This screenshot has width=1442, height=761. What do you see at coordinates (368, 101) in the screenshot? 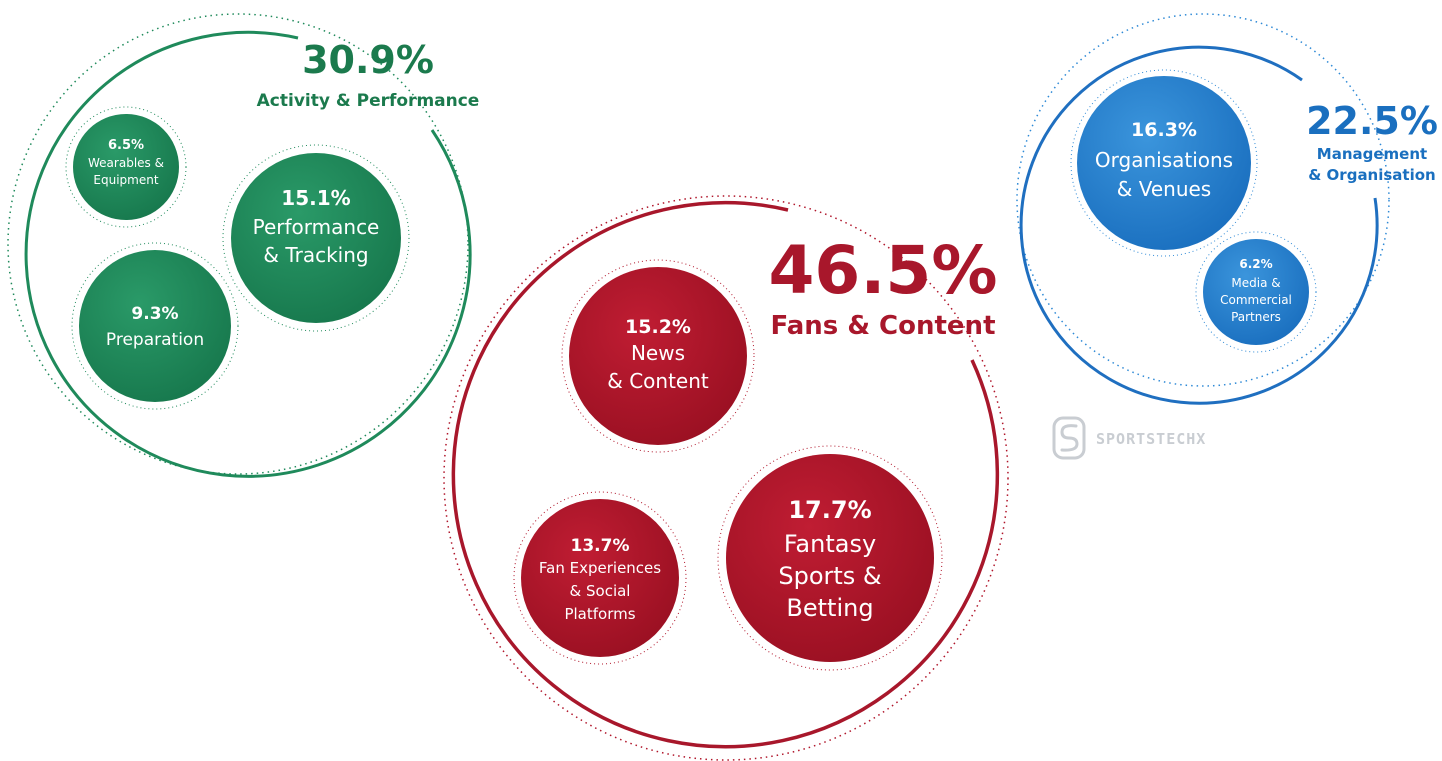
I see `group-label: Activity & Performance` at bounding box center [368, 101].